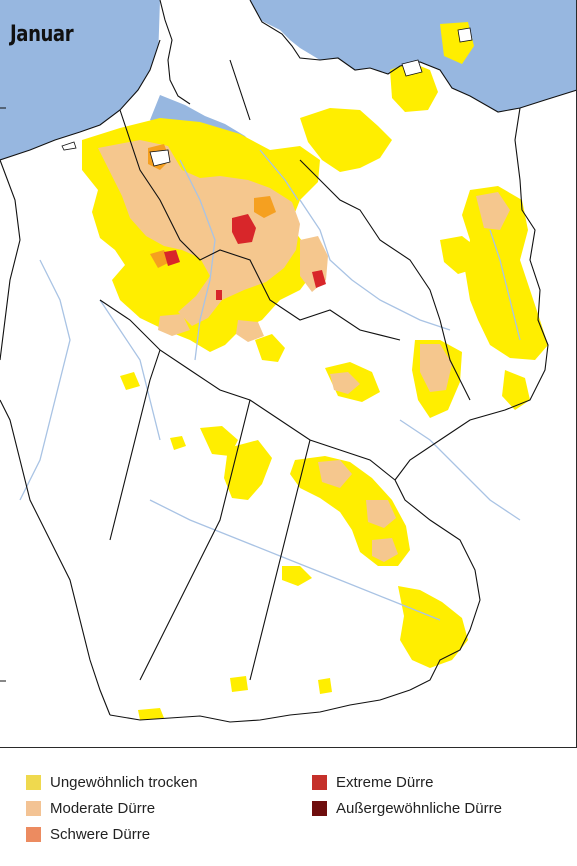 Image resolution: width=577 pixels, height=866 pixels. Describe the element at coordinates (42, 34) in the screenshot. I see `map-title: Januar` at that location.